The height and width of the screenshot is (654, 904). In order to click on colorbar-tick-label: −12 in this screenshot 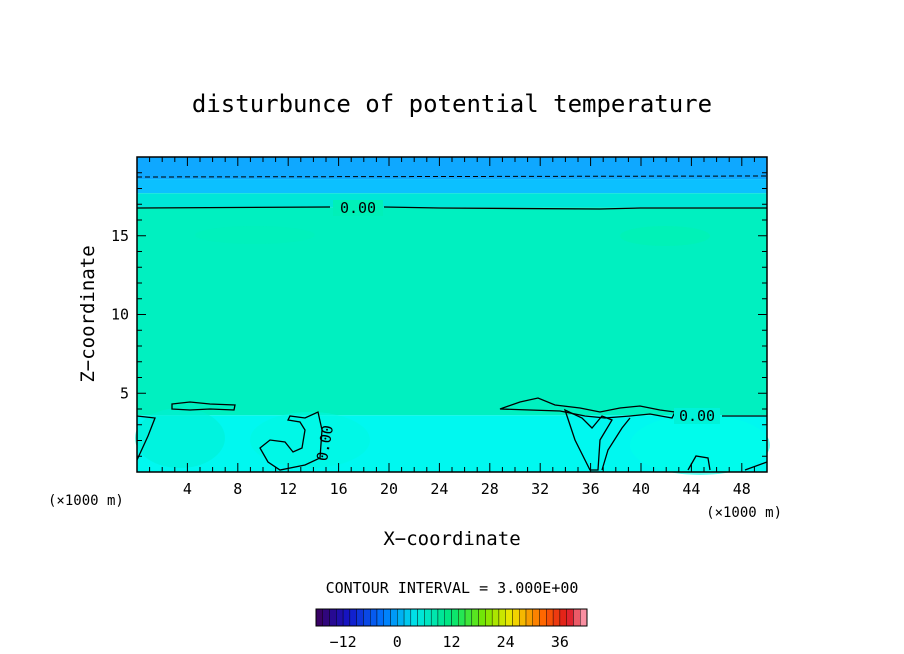, I will do `click(343, 642)`.